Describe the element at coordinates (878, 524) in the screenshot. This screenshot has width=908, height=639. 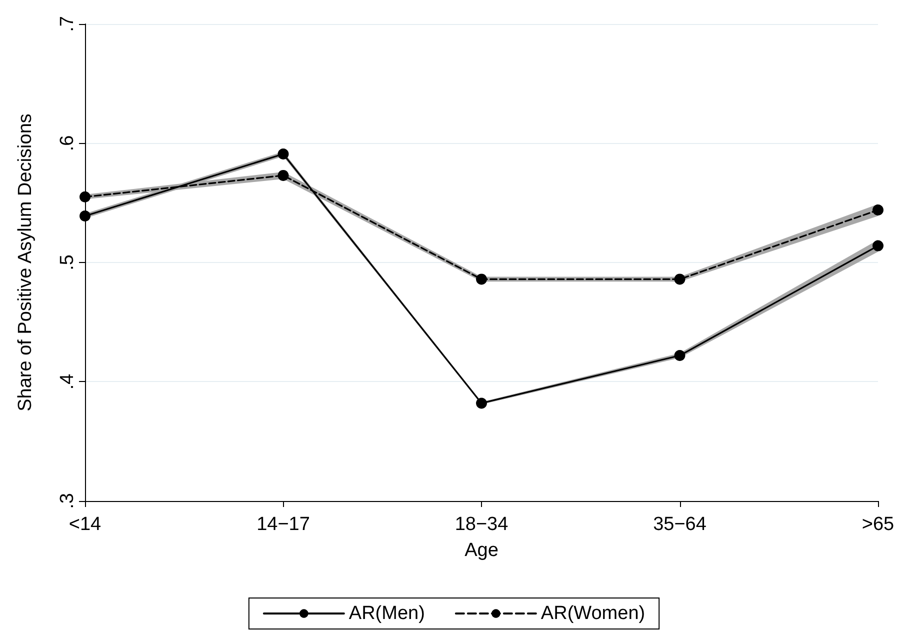
I see `x-tick-label: >65` at that location.